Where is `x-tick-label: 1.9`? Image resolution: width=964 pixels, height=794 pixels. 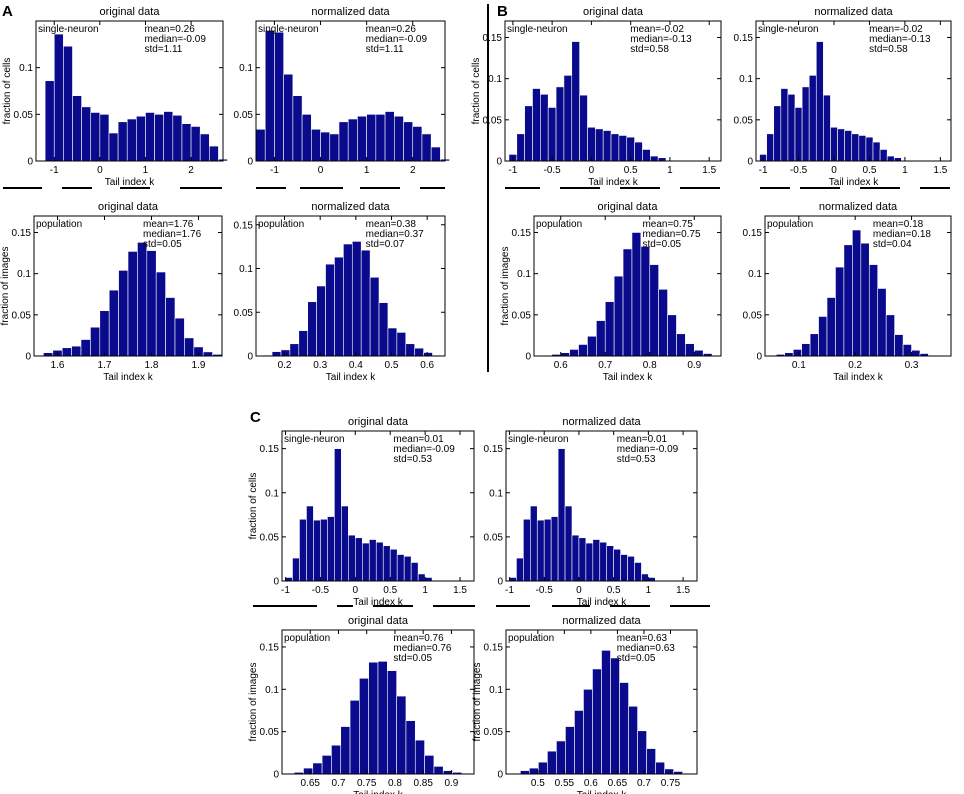
x-tick-label: 1.9 is located at coordinates (199, 365).